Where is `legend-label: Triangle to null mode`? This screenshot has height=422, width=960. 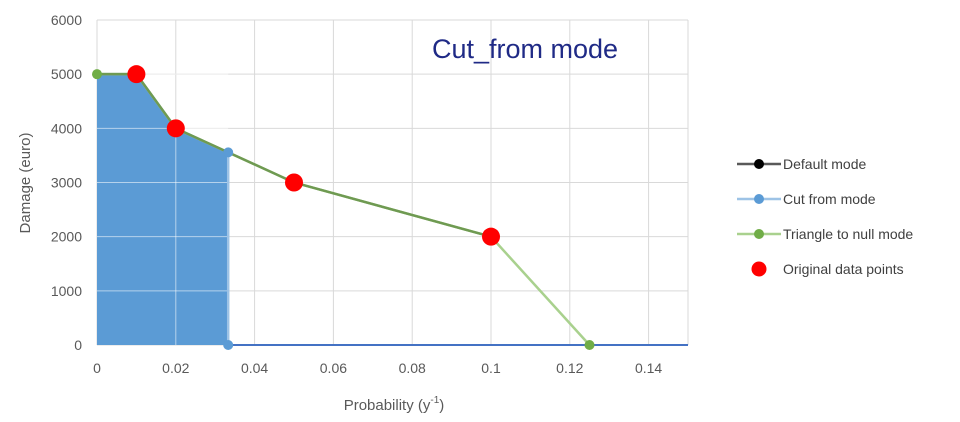 legend-label: Triangle to null mode is located at coordinates (848, 234).